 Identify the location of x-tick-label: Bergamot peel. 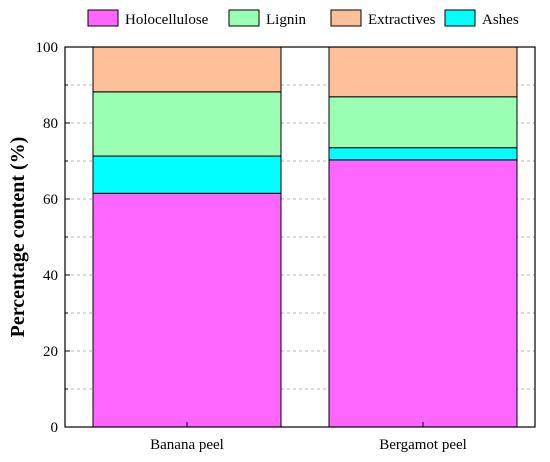
(423, 445).